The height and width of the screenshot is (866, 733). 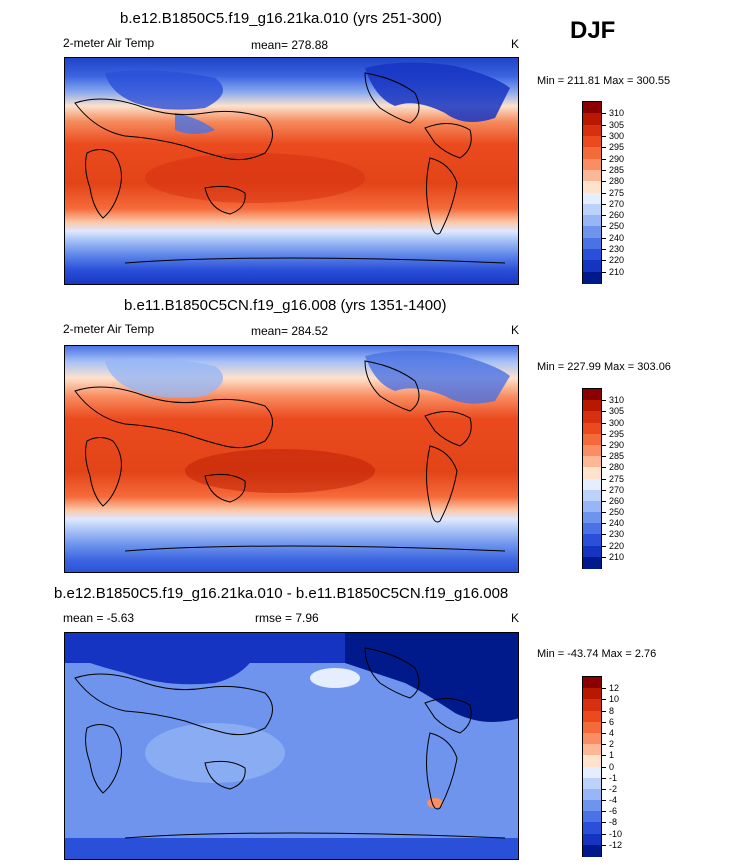 I want to click on panel-2-units-label: K, so click(x=515, y=330).